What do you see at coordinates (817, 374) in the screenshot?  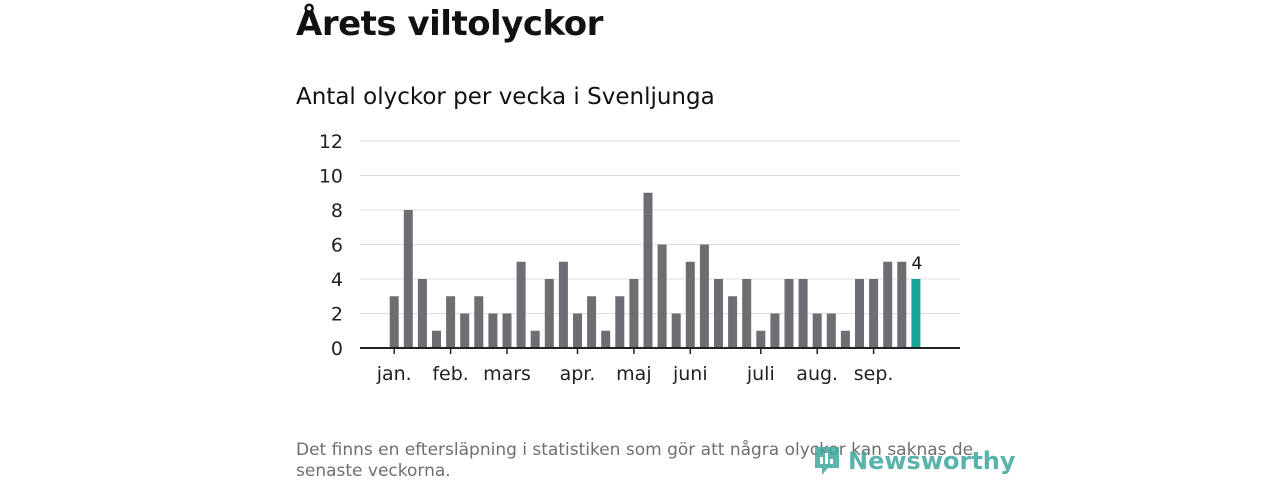 I see `x-tick-label: aug.` at bounding box center [817, 374].